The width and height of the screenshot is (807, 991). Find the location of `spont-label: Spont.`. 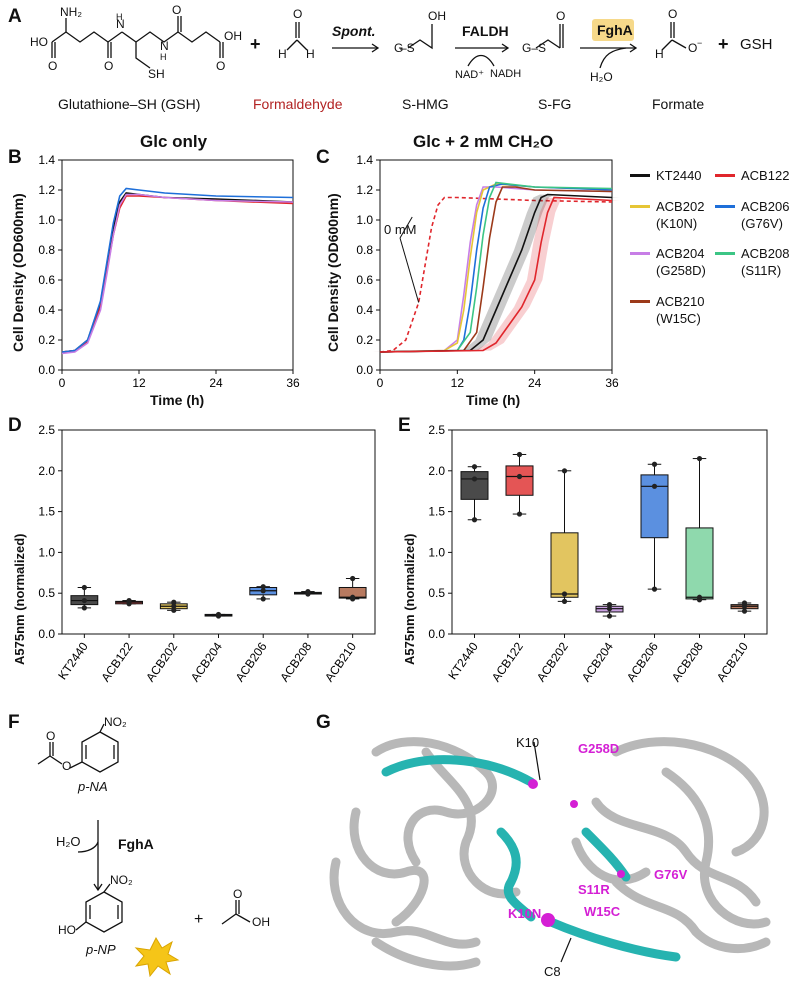

spont-label: Spont. is located at coordinates (354, 31).